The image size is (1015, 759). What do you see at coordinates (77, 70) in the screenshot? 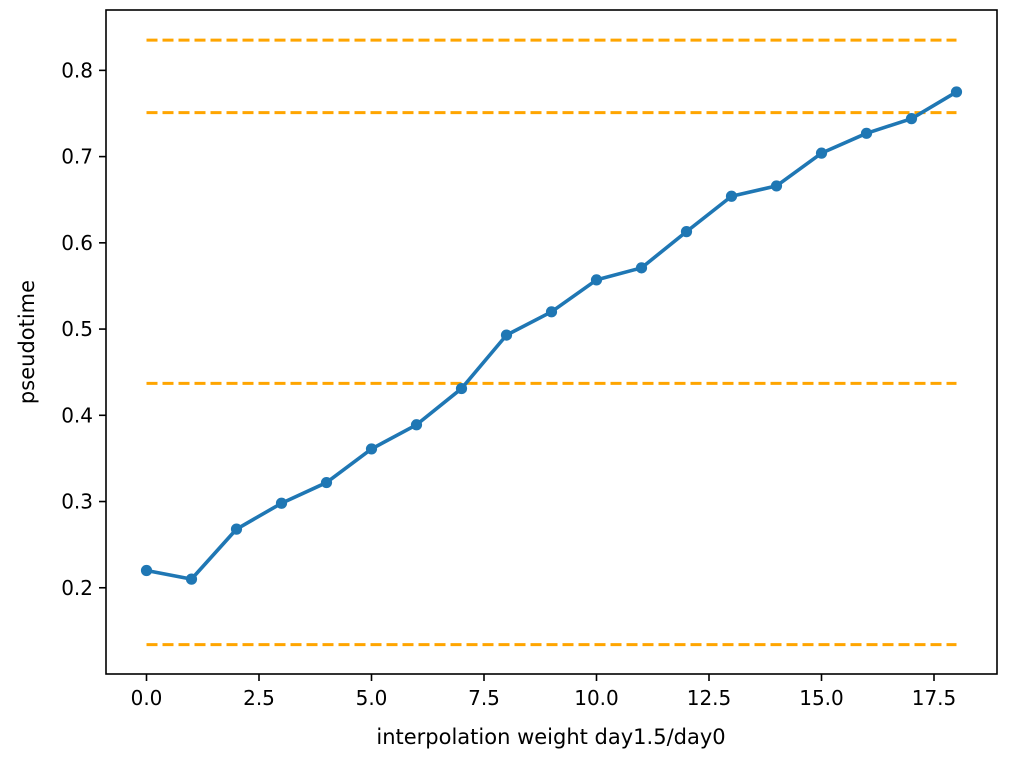
I see `y-tick-label: 0.8` at bounding box center [77, 70].